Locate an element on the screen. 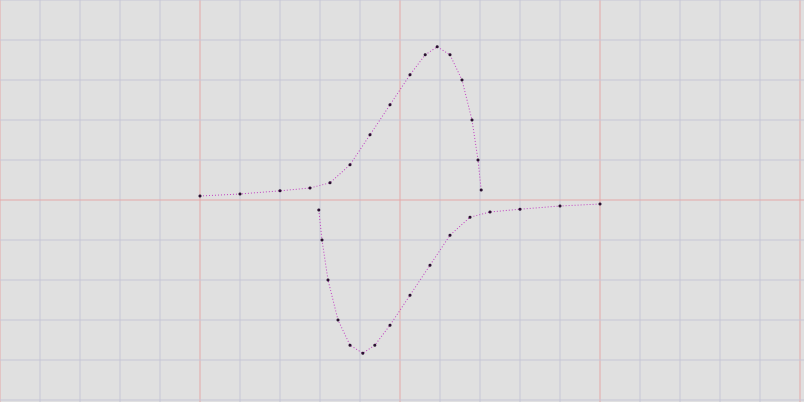  curve is located at coordinates (340, 121).